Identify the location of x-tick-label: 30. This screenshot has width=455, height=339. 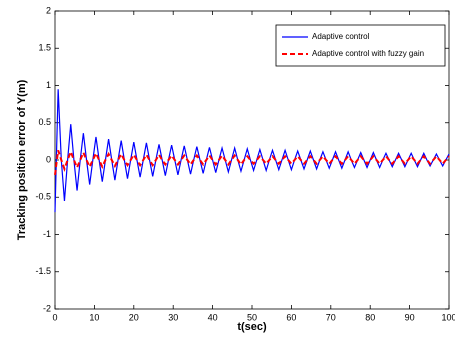
(173, 317).